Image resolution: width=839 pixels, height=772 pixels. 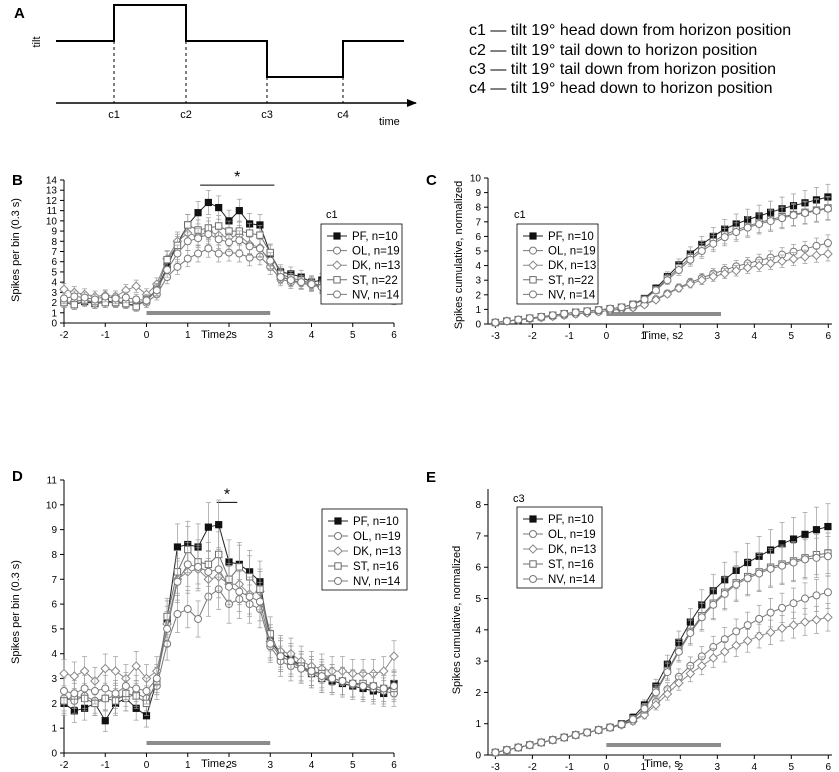 What do you see at coordinates (54, 679) in the screenshot?
I see `y-tick-label: 3` at bounding box center [54, 679].